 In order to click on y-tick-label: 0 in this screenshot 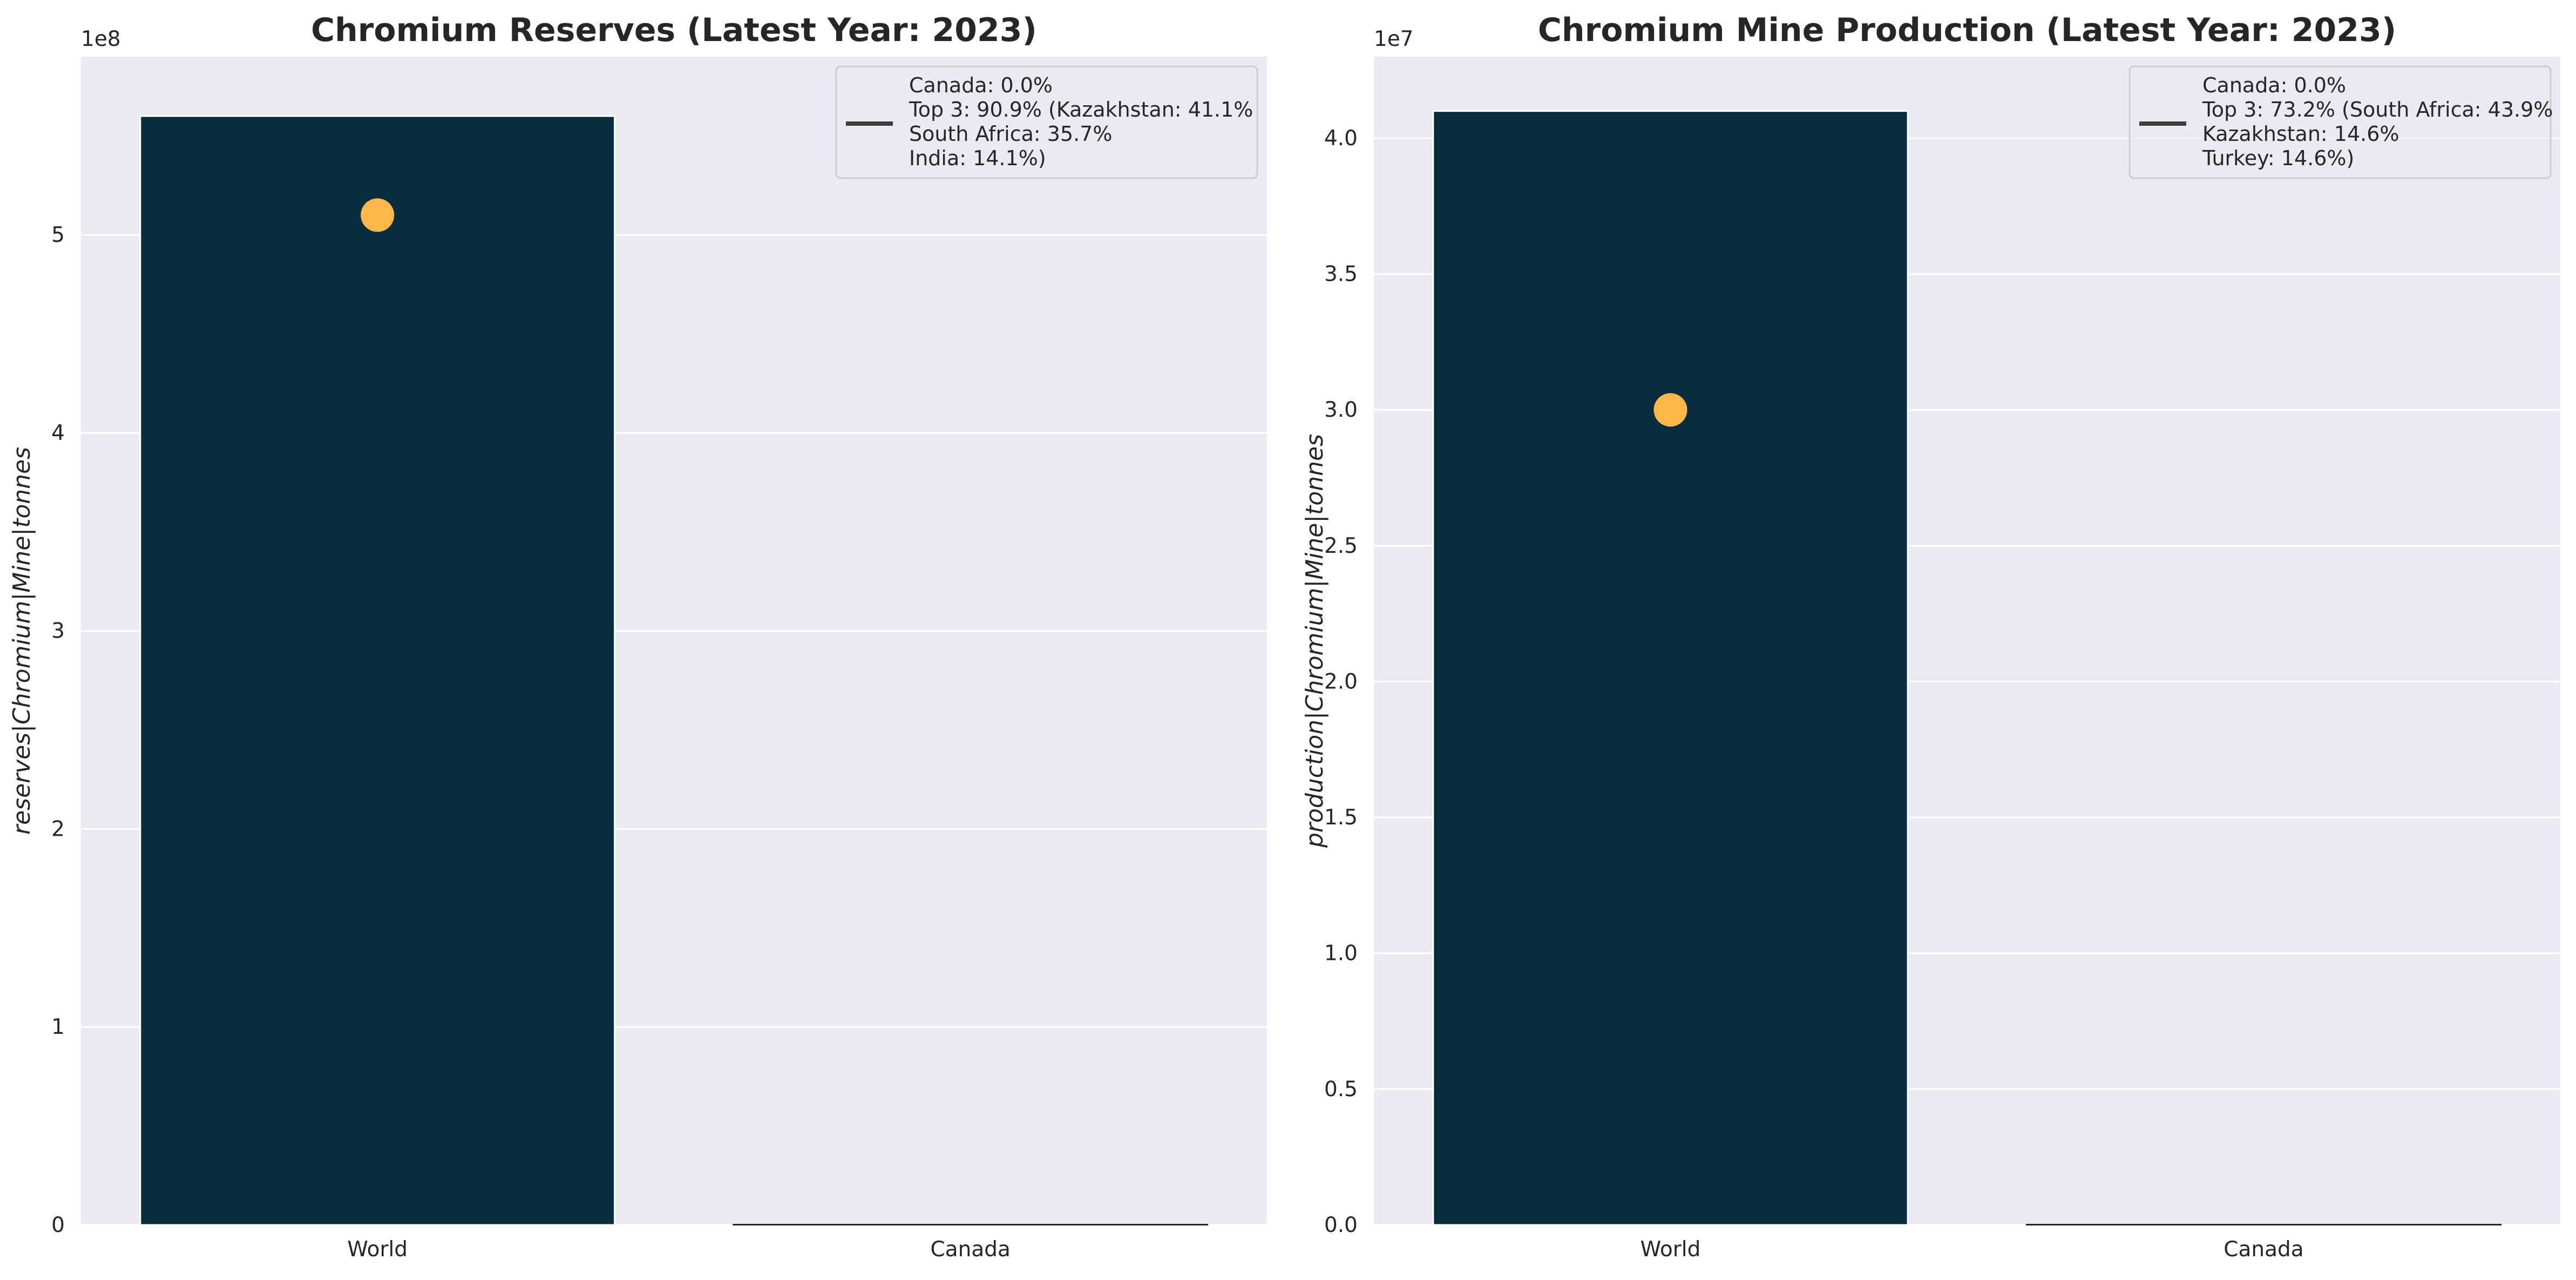, I will do `click(58, 1225)`.